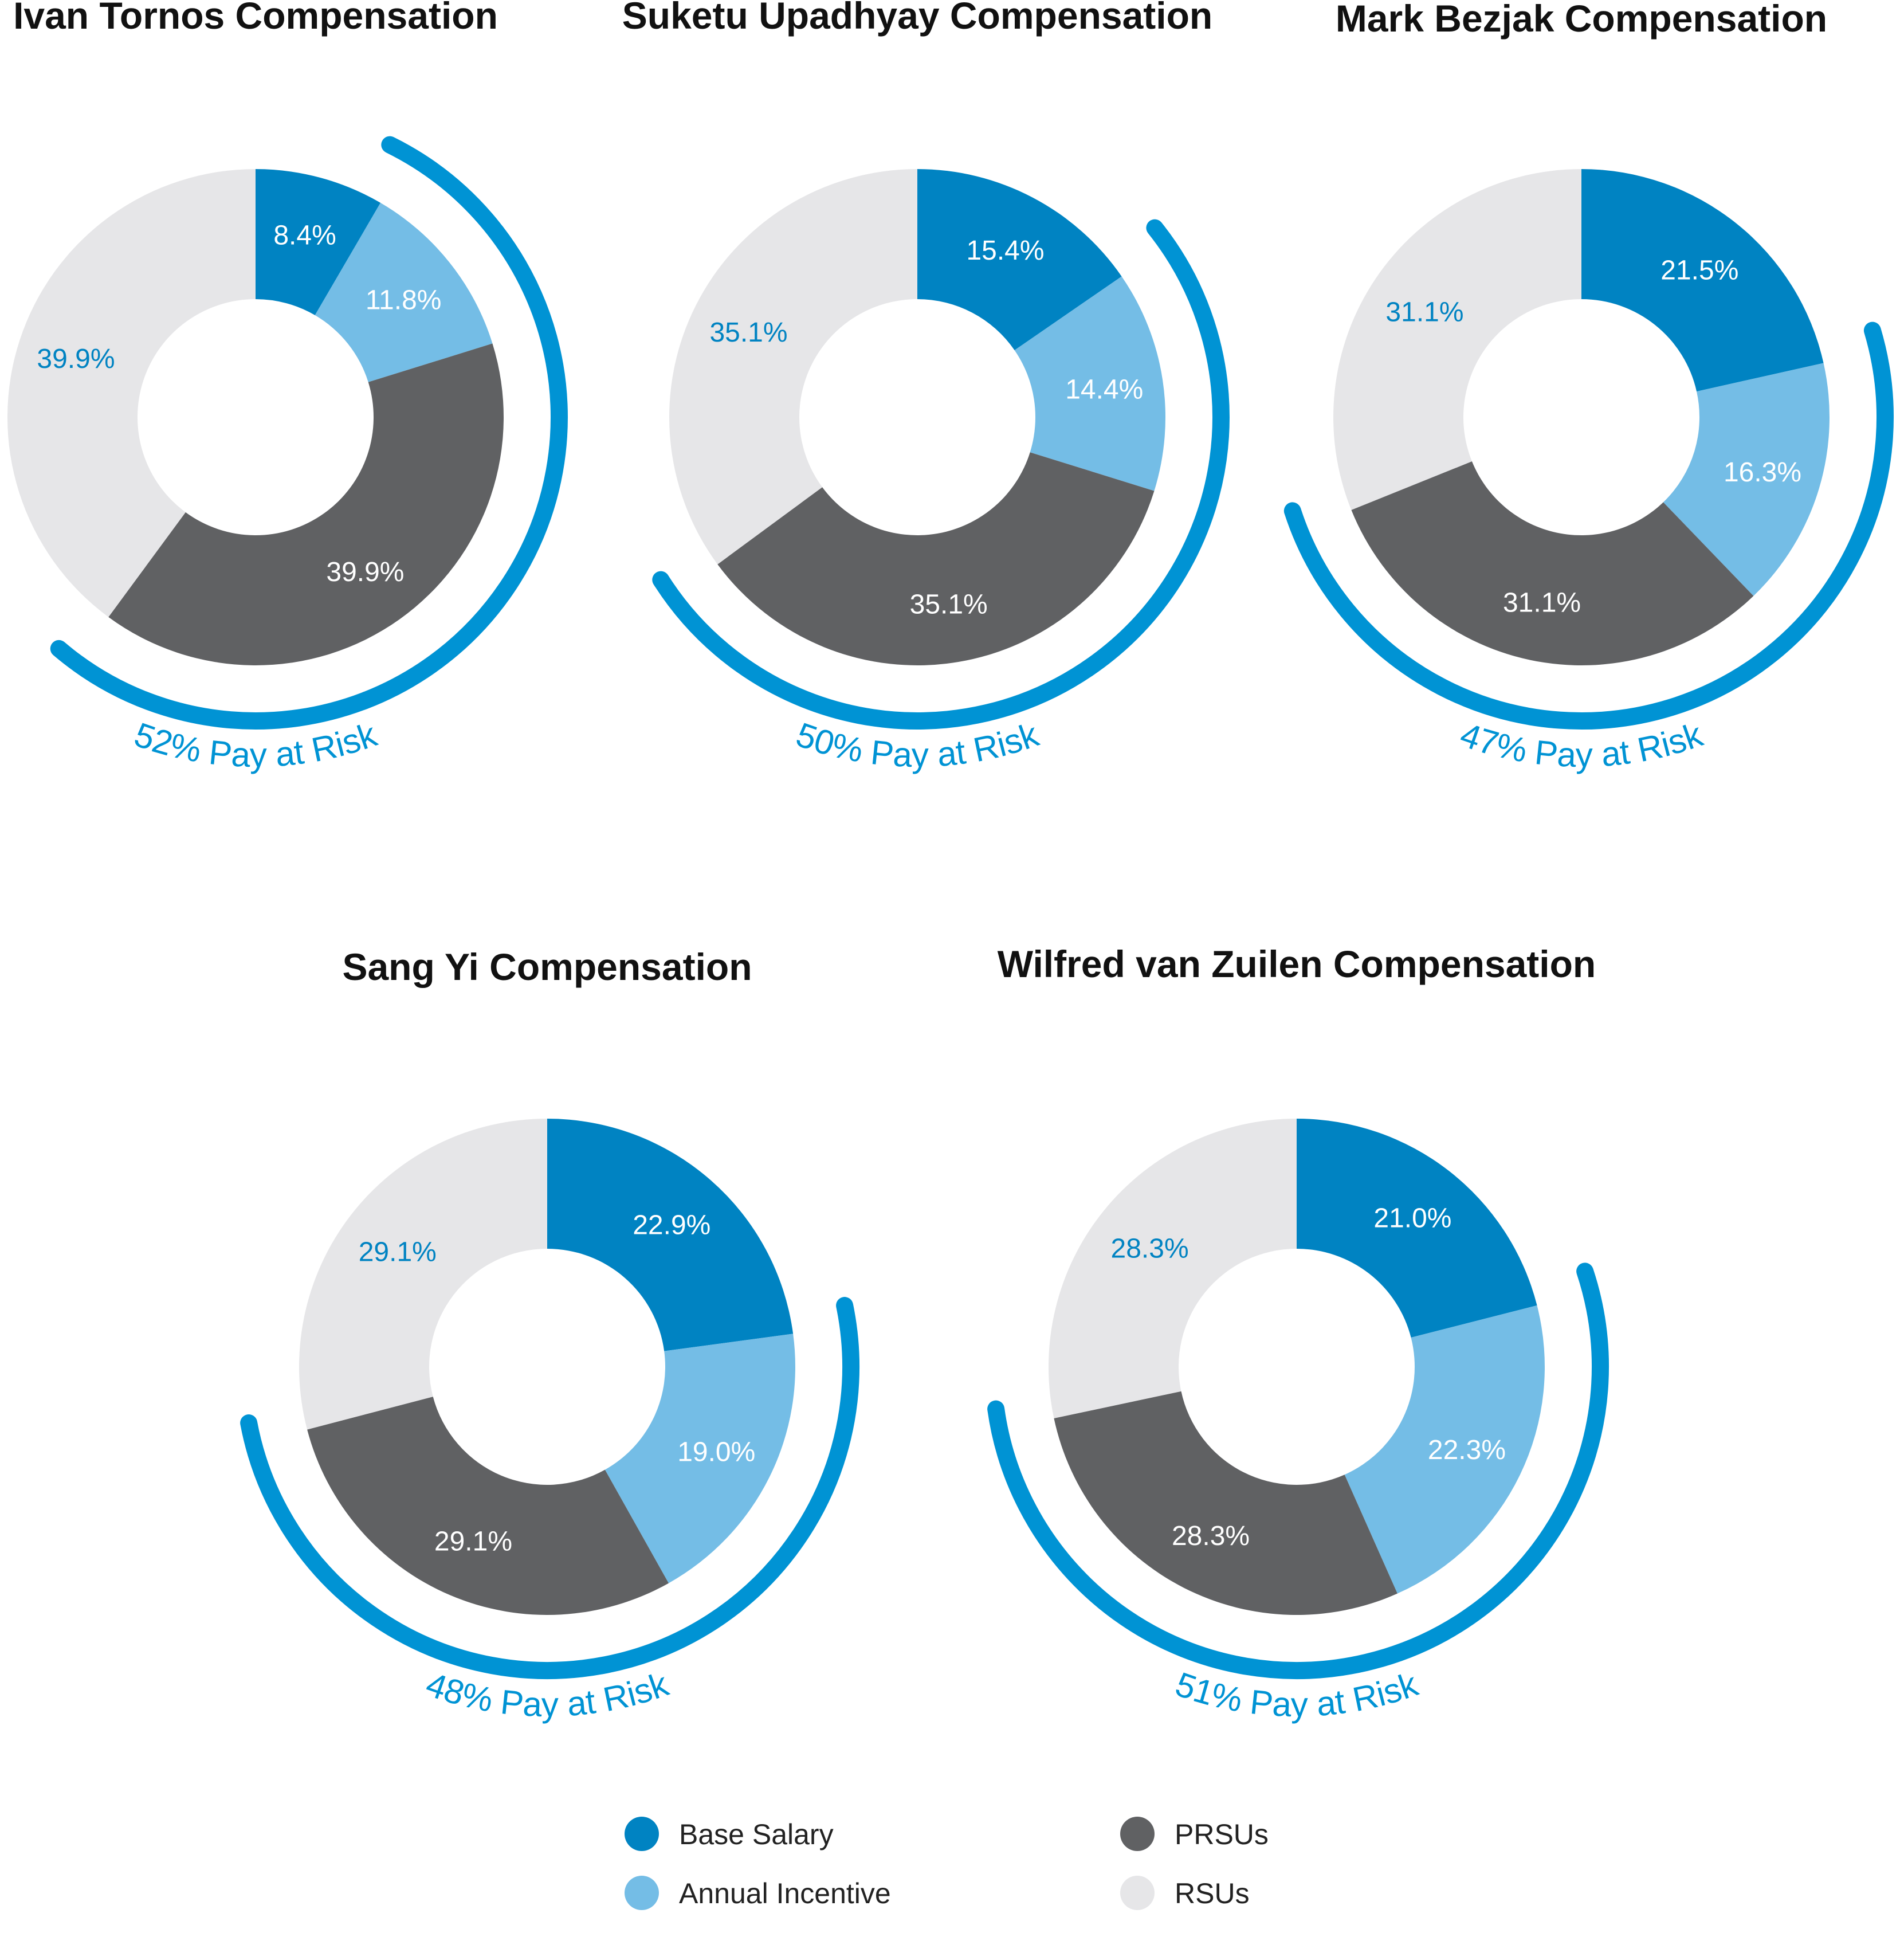 This screenshot has width=1904, height=1933. I want to click on data-label-prsus: 31.1%, so click(1542, 603).